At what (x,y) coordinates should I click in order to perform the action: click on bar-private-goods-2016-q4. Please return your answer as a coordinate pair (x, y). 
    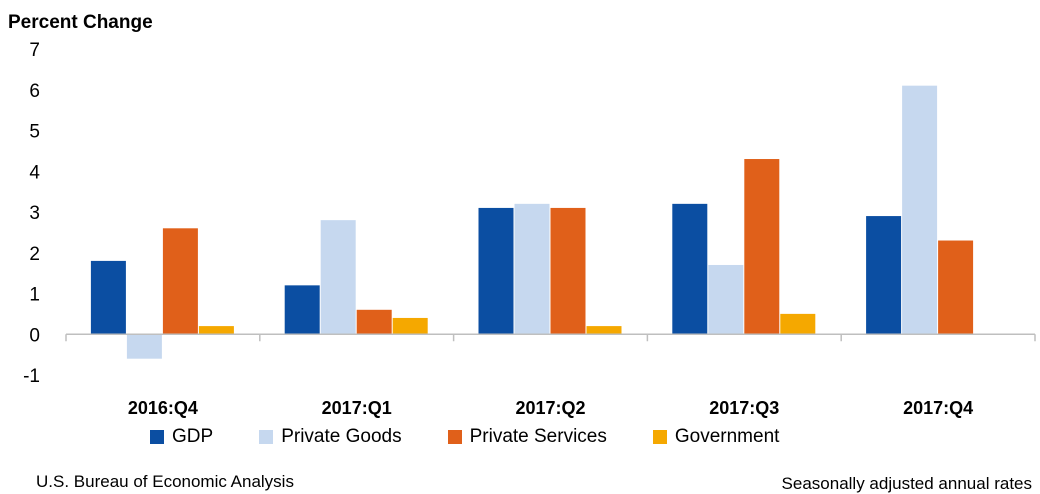
    Looking at the image, I should click on (144, 346).